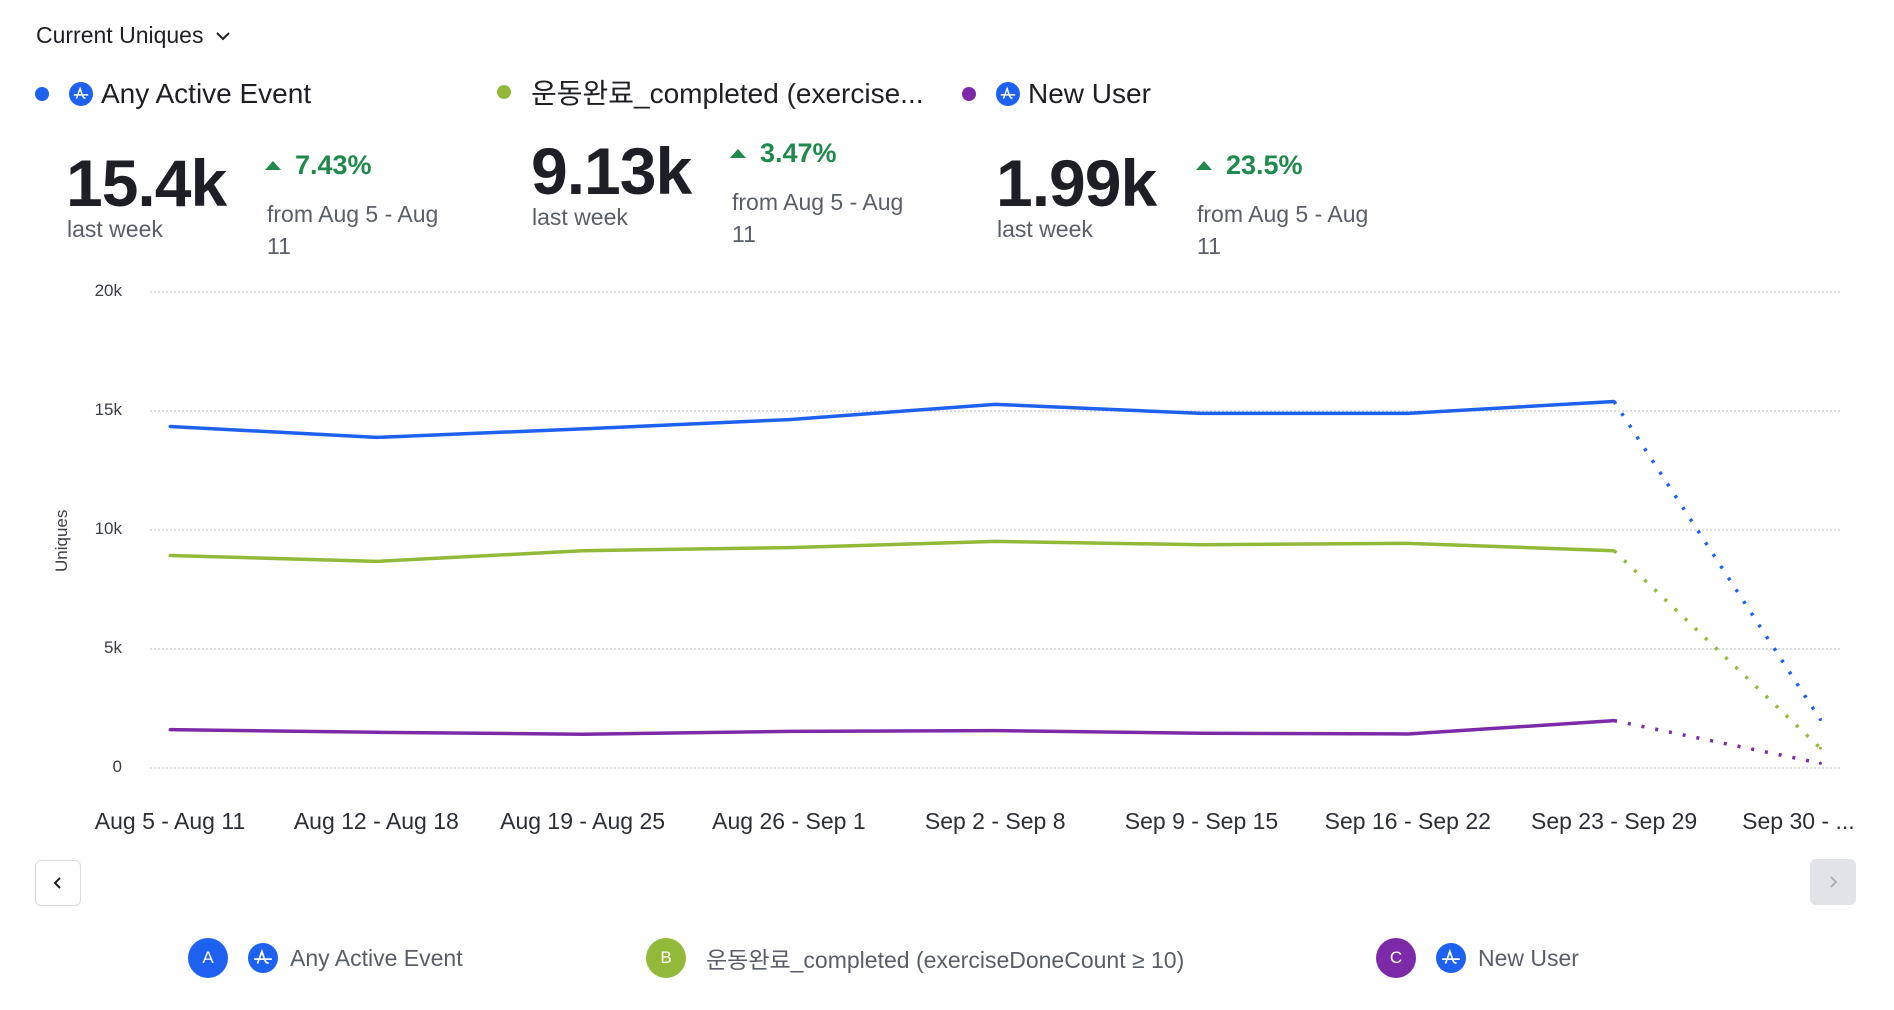 The width and height of the screenshot is (1894, 1010). What do you see at coordinates (945, 960) in the screenshot?
I see `legend-label: 운동완료_completed (exerciseDoneCount ≥ 10)` at bounding box center [945, 960].